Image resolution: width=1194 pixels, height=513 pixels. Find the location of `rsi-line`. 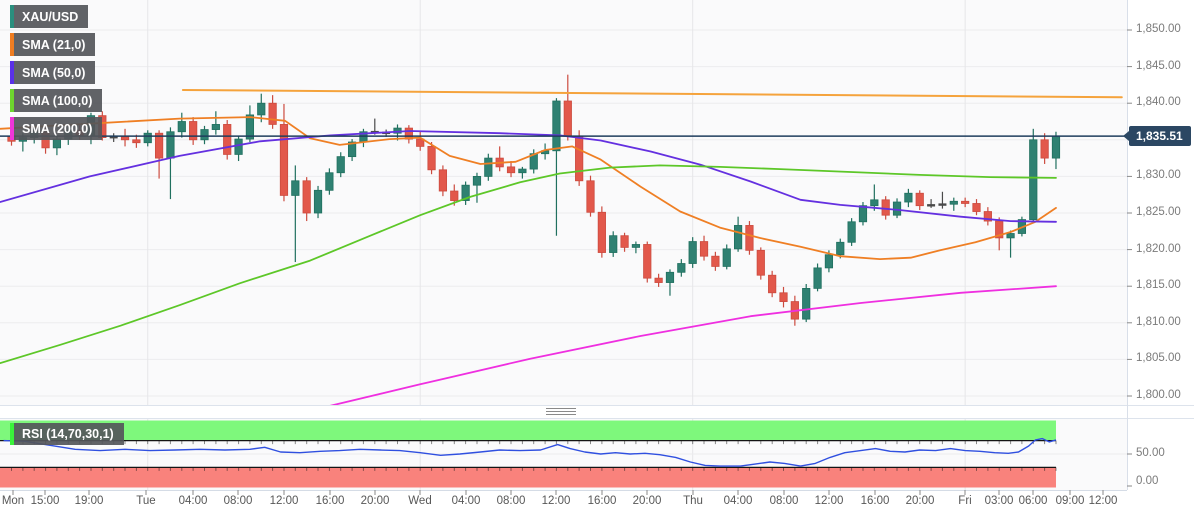

rsi-line is located at coordinates (530, 452).